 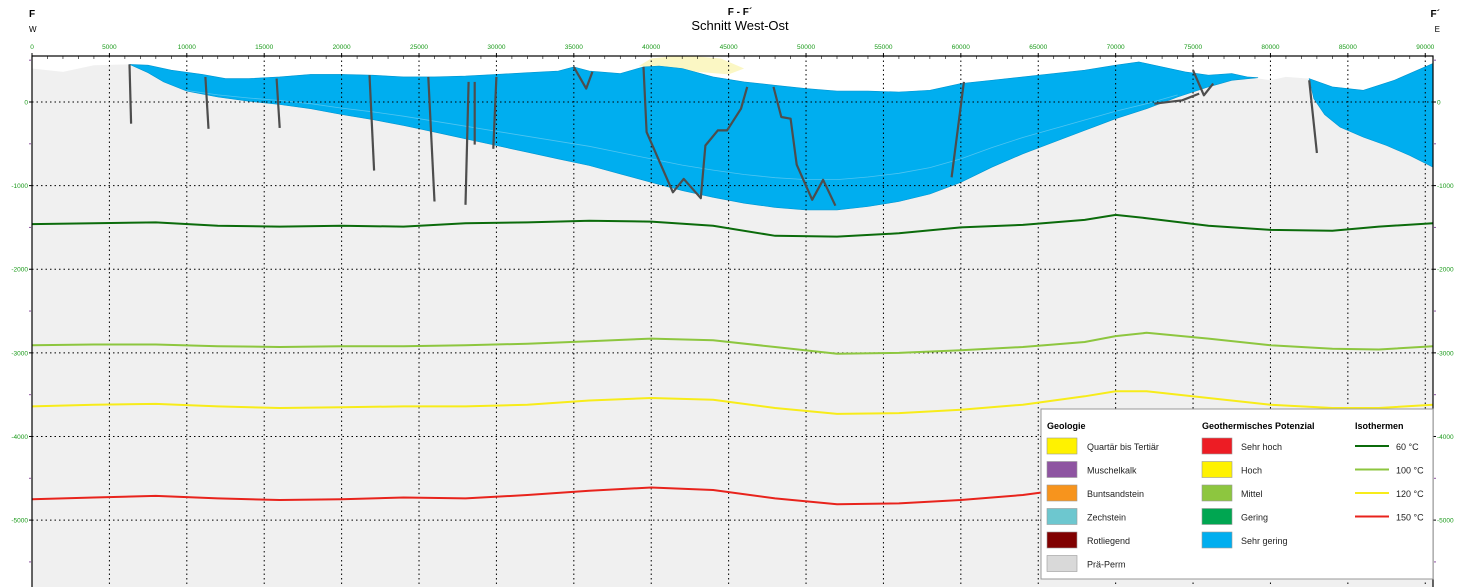 I want to click on legend-label: Zechstein, so click(x=1106, y=518).